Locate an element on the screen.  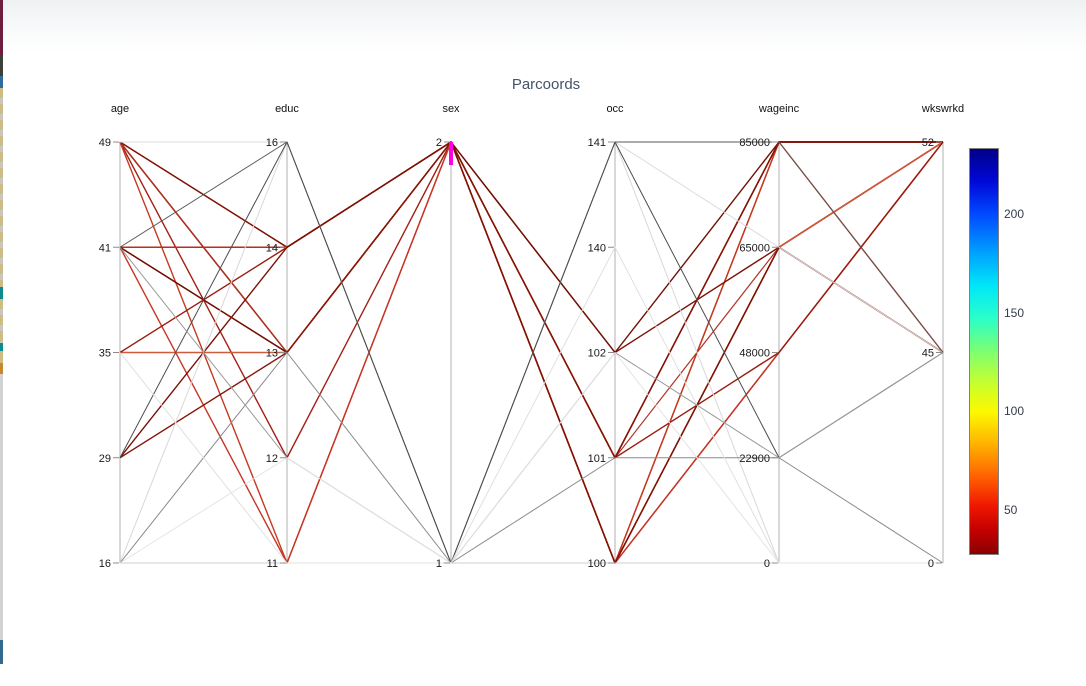
colorbar-tick-label: 50 is located at coordinates (1011, 509).